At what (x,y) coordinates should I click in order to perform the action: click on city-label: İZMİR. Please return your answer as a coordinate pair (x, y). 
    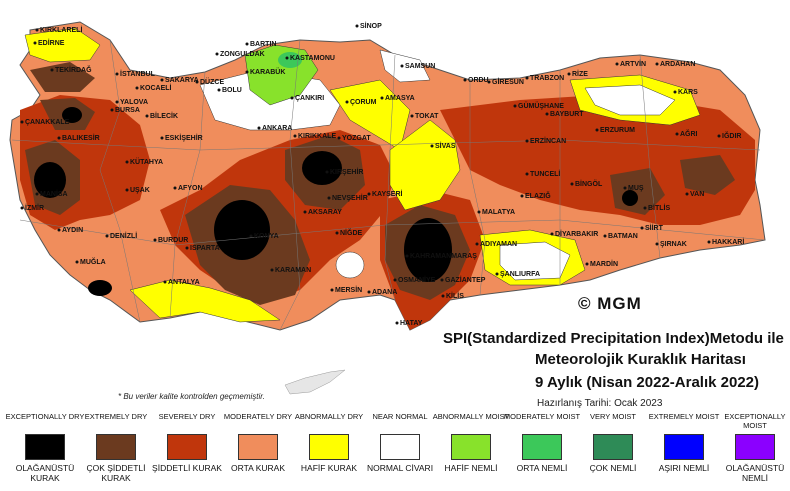
    Looking at the image, I should click on (34, 208).